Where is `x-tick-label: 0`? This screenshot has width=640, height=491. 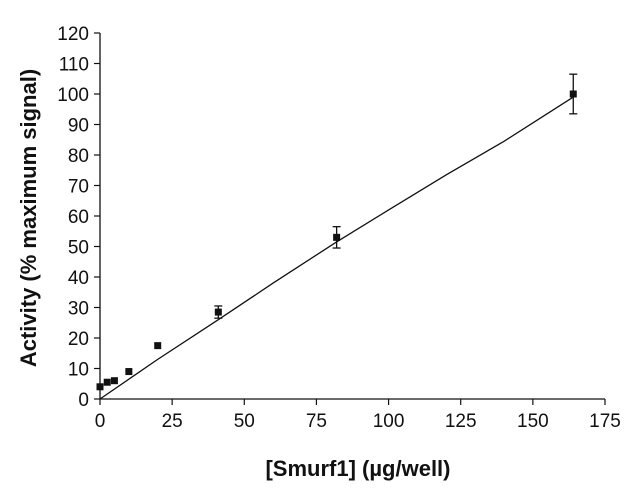
x-tick-label: 0 is located at coordinates (100, 421).